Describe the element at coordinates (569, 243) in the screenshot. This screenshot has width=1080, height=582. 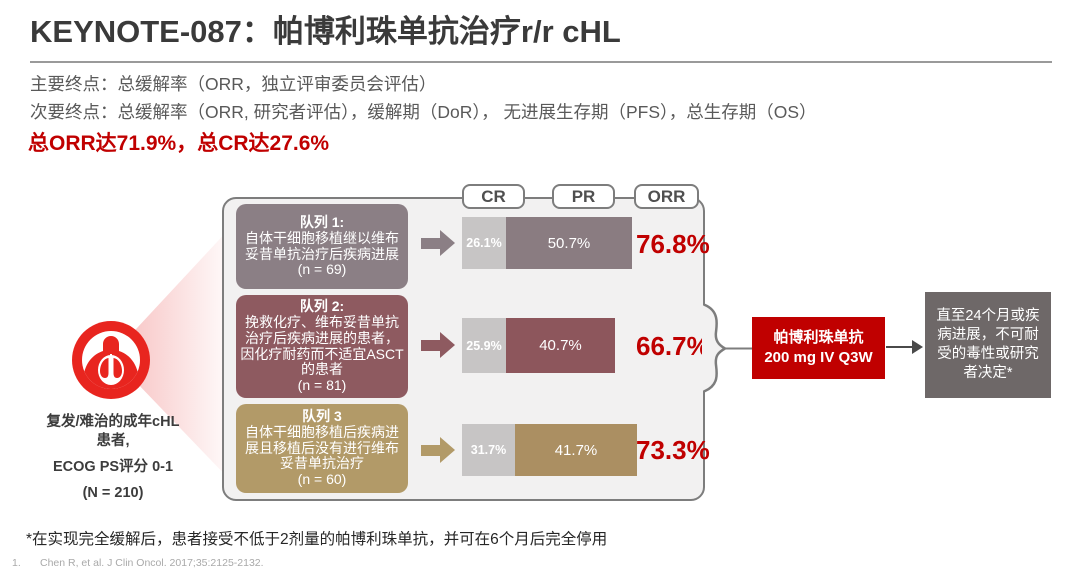
I see `cohort-1-pr-segment: 50.7%` at that location.